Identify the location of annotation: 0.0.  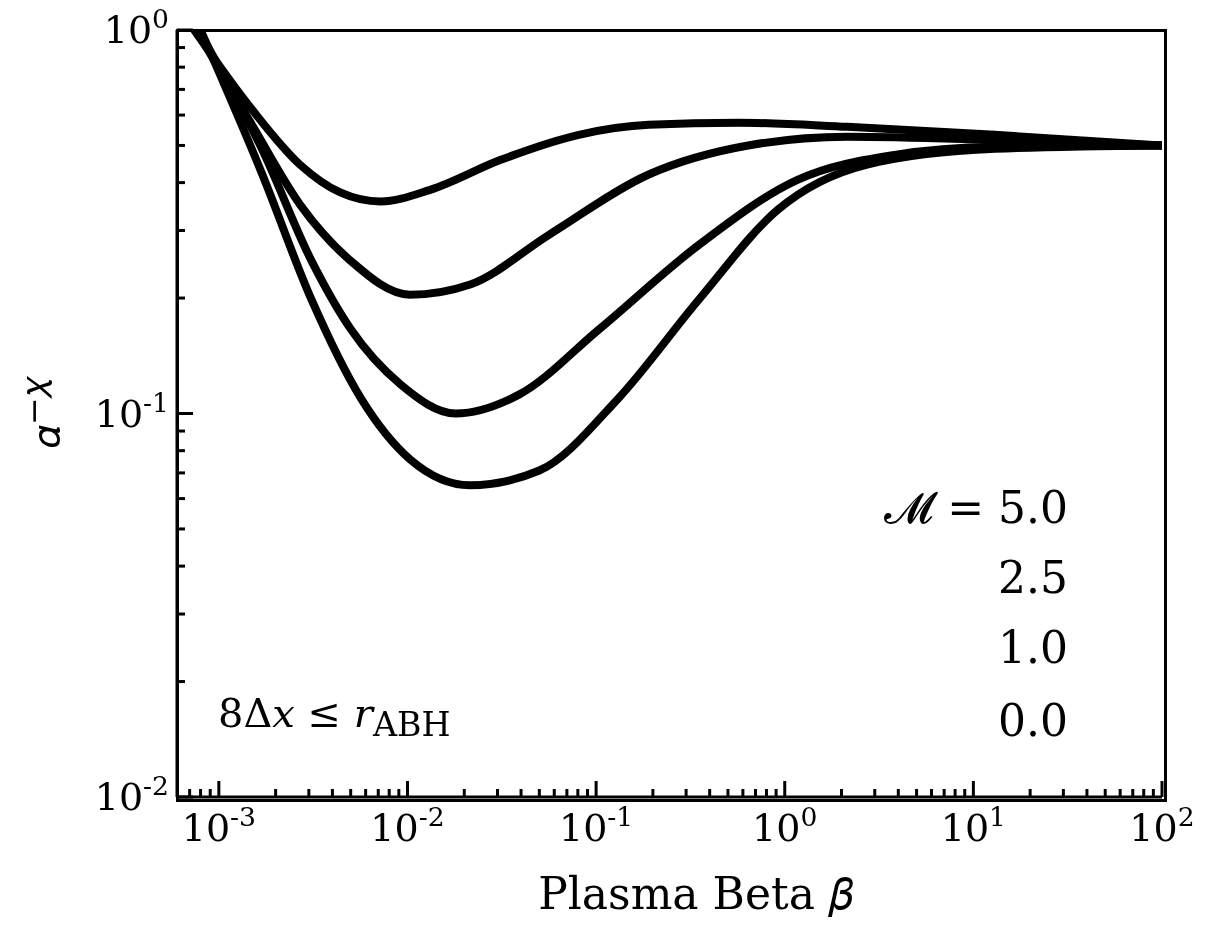
(1033, 720).